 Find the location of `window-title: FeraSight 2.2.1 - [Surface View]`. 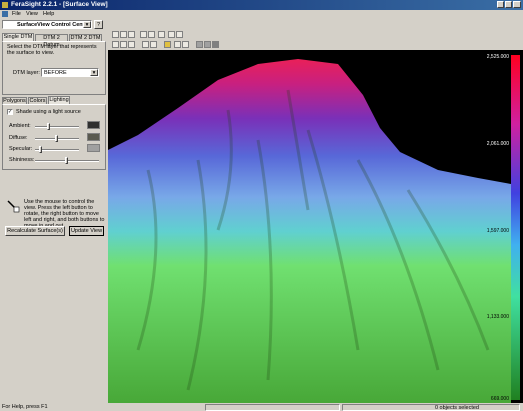

window-title: FeraSight 2.2.1 - [Surface View] is located at coordinates (59, 4).